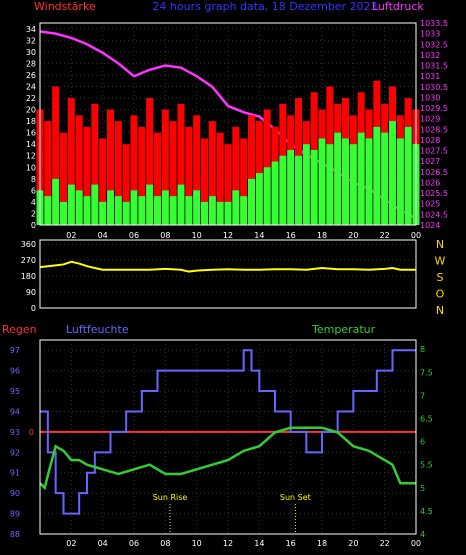 The image size is (466, 555). Describe the element at coordinates (33, 225) in the screenshot. I see `wind-tick-label: 0` at that location.